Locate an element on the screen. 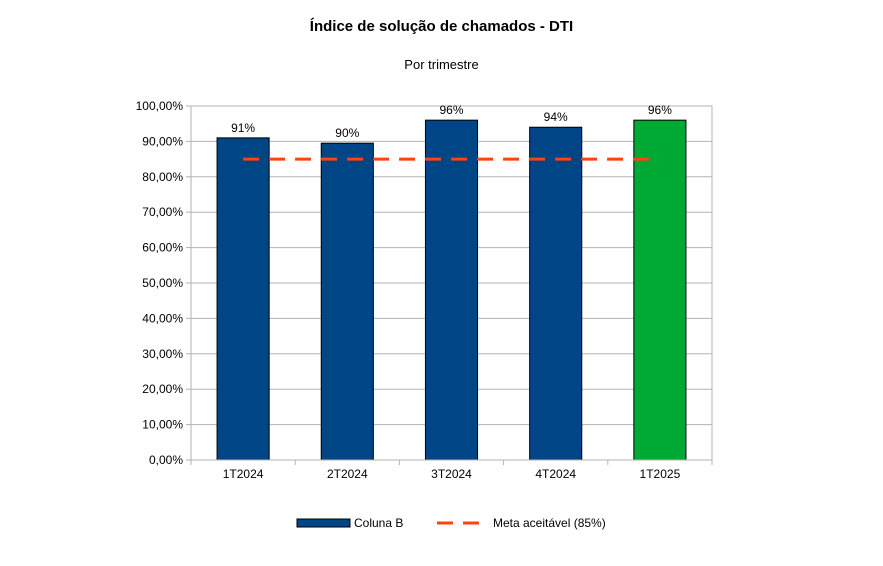  legend-label-coluna-b: Coluna B is located at coordinates (378, 523).